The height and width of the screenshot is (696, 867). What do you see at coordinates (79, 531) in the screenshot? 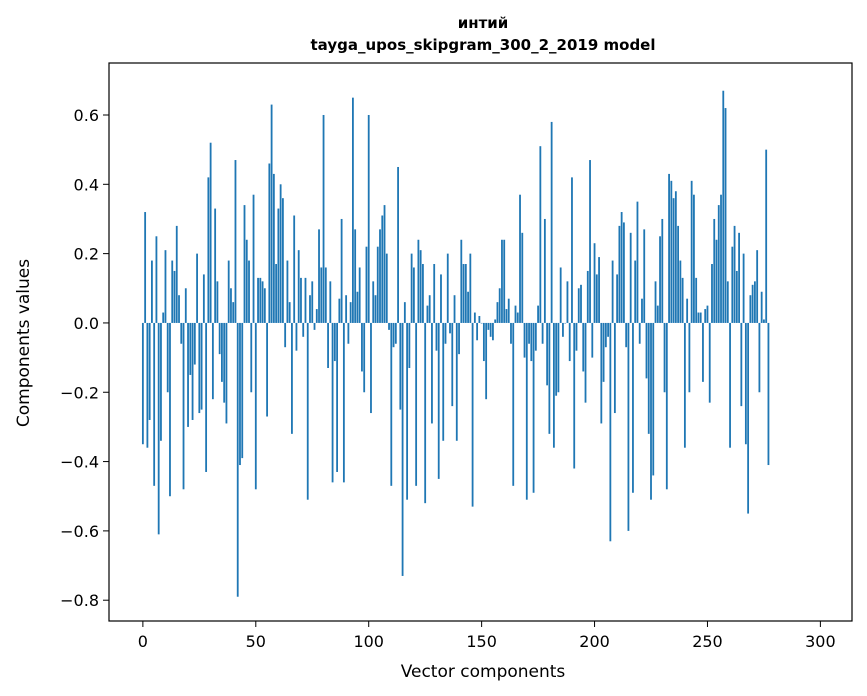
I see `y-tick-label: −0.6` at bounding box center [79, 531].